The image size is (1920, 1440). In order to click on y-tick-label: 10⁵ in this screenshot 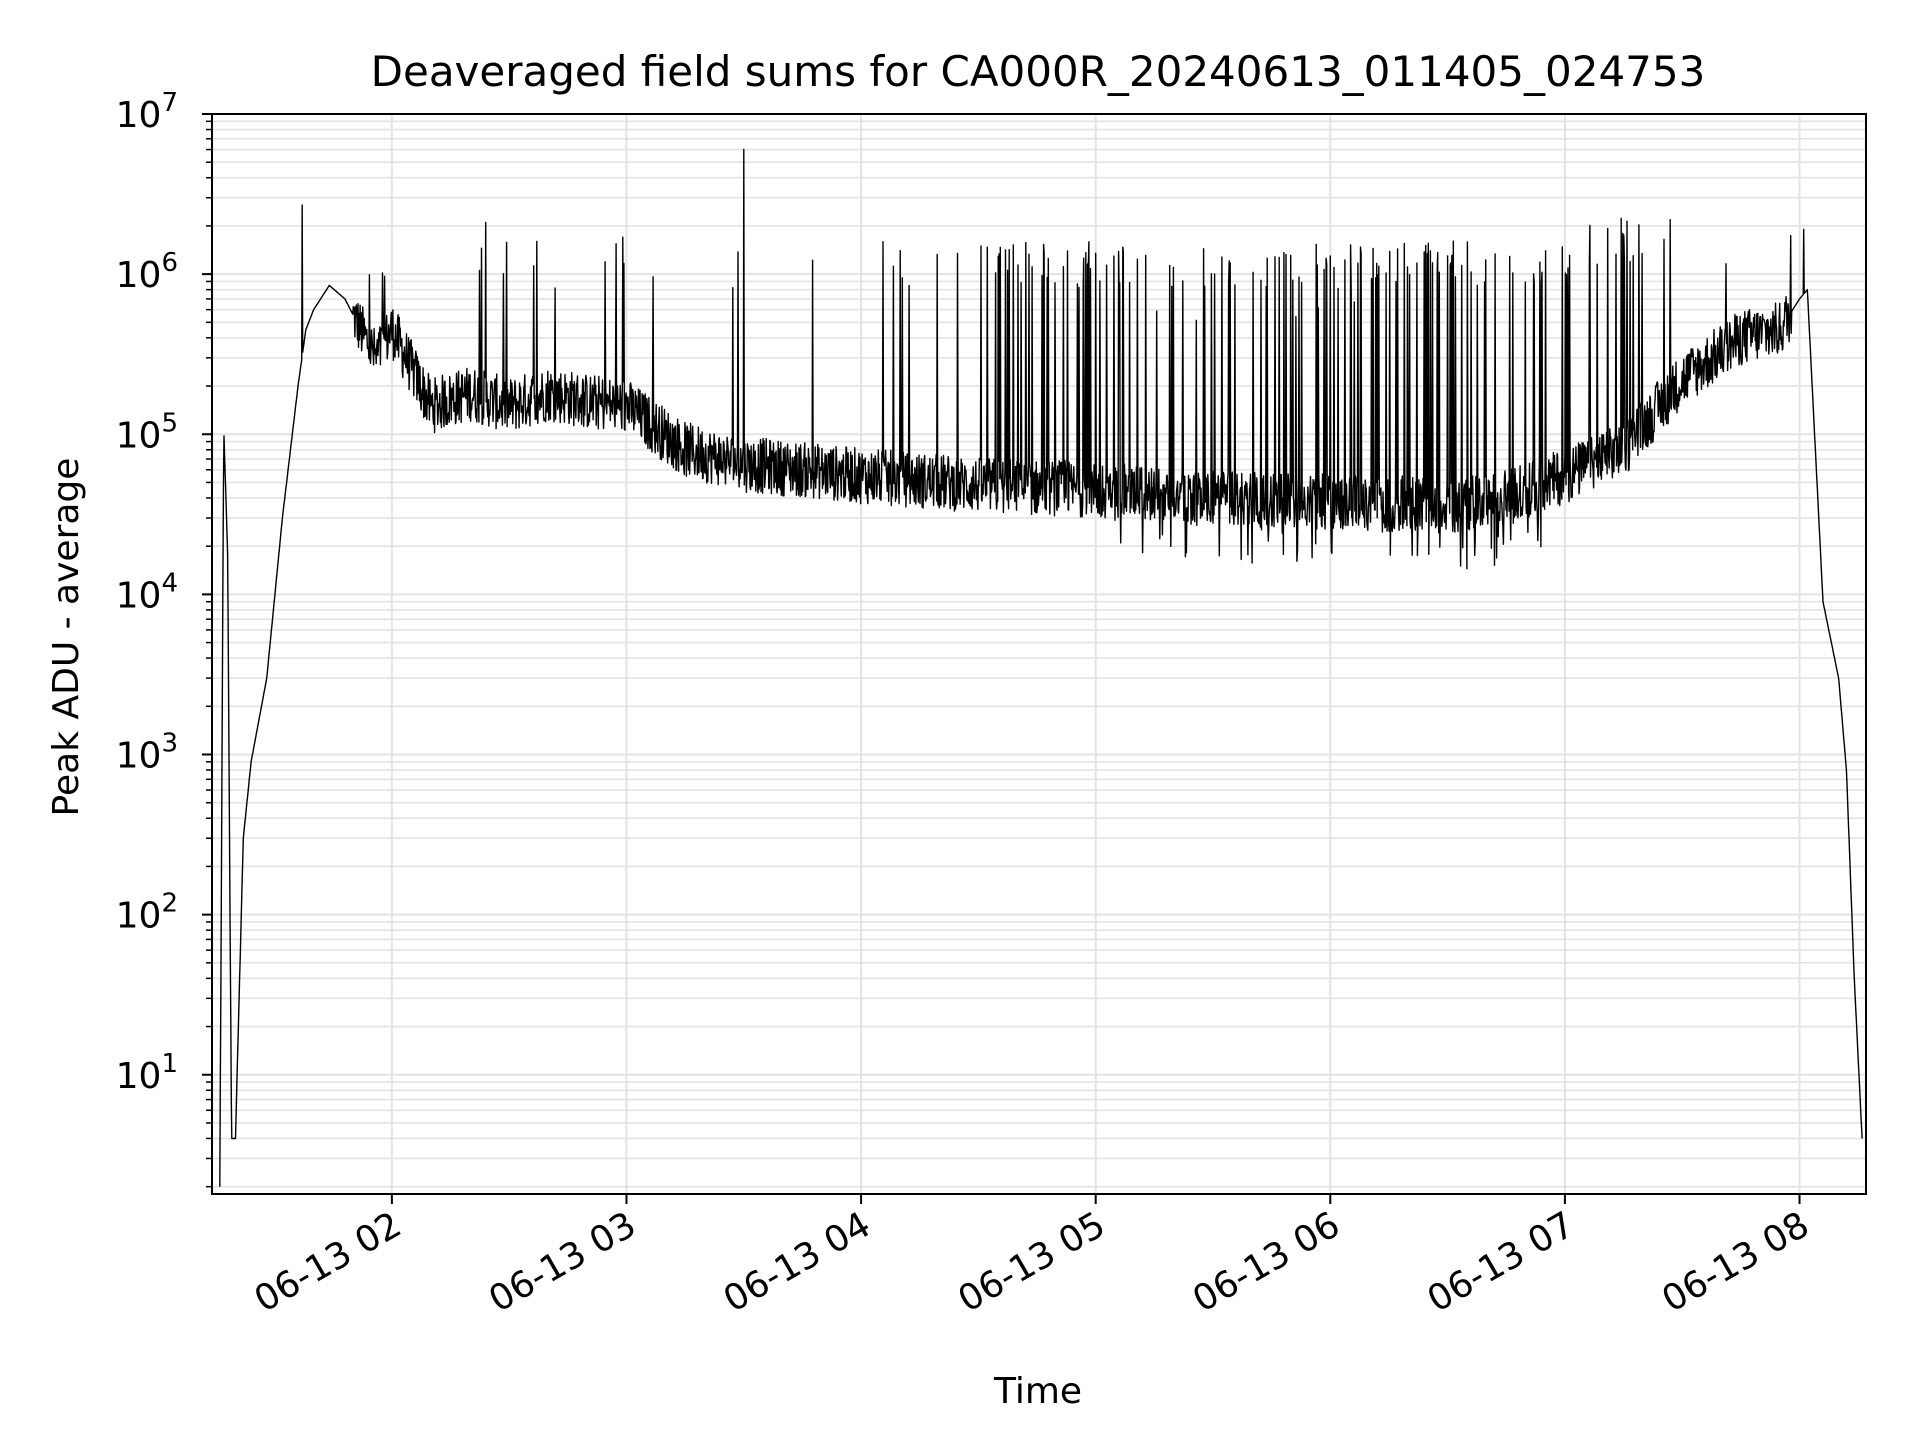, I will do `click(147, 432)`.